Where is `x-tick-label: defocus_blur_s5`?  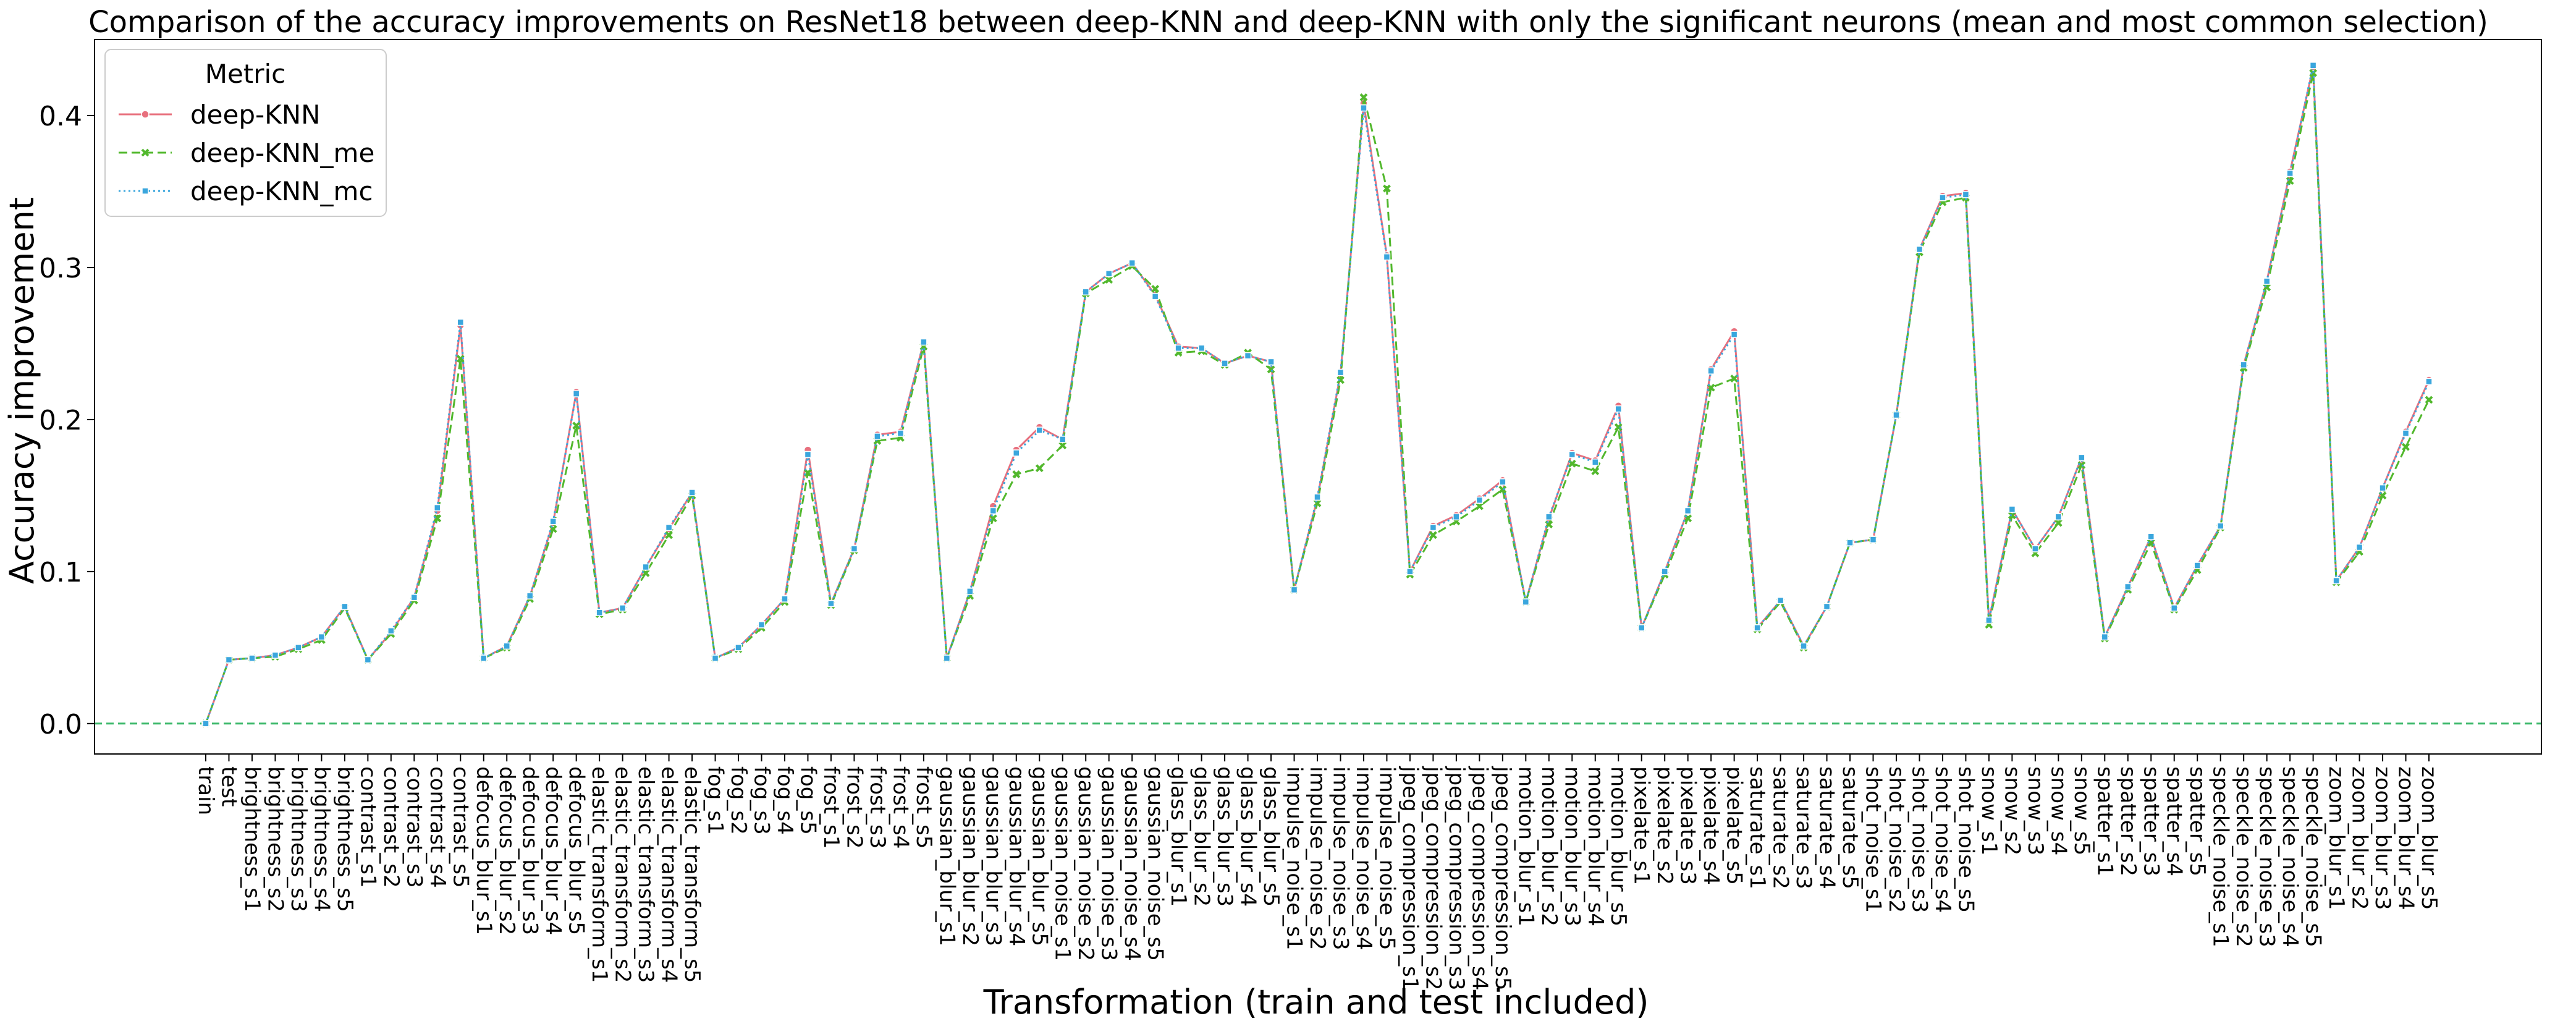 x-tick-label: defocus_blur_s5 is located at coordinates (576, 851).